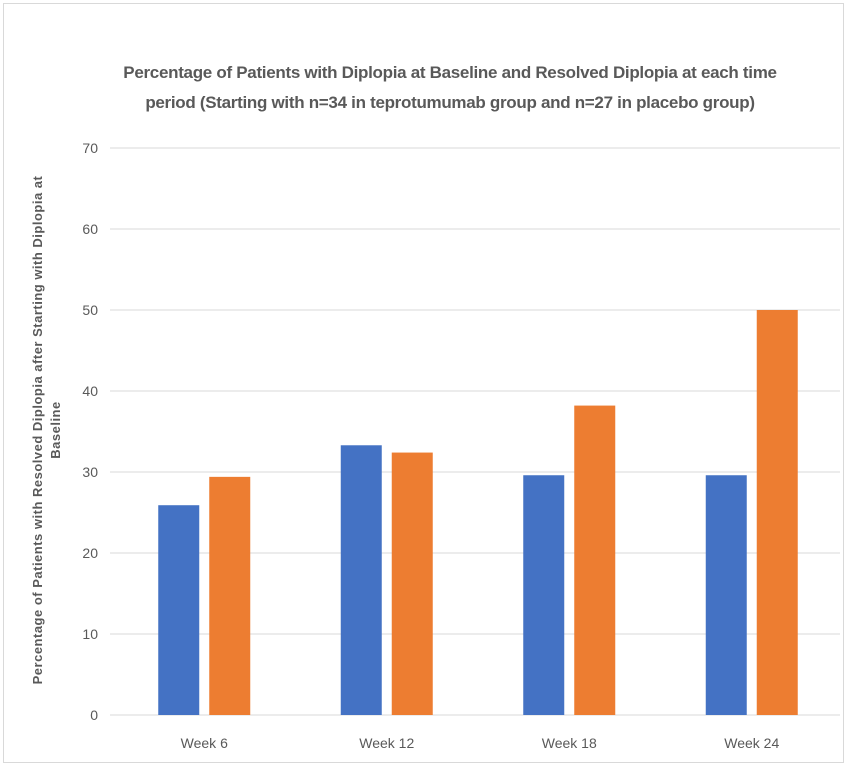 The width and height of the screenshot is (848, 768). I want to click on x-tick-label: Week 6, so click(204, 743).